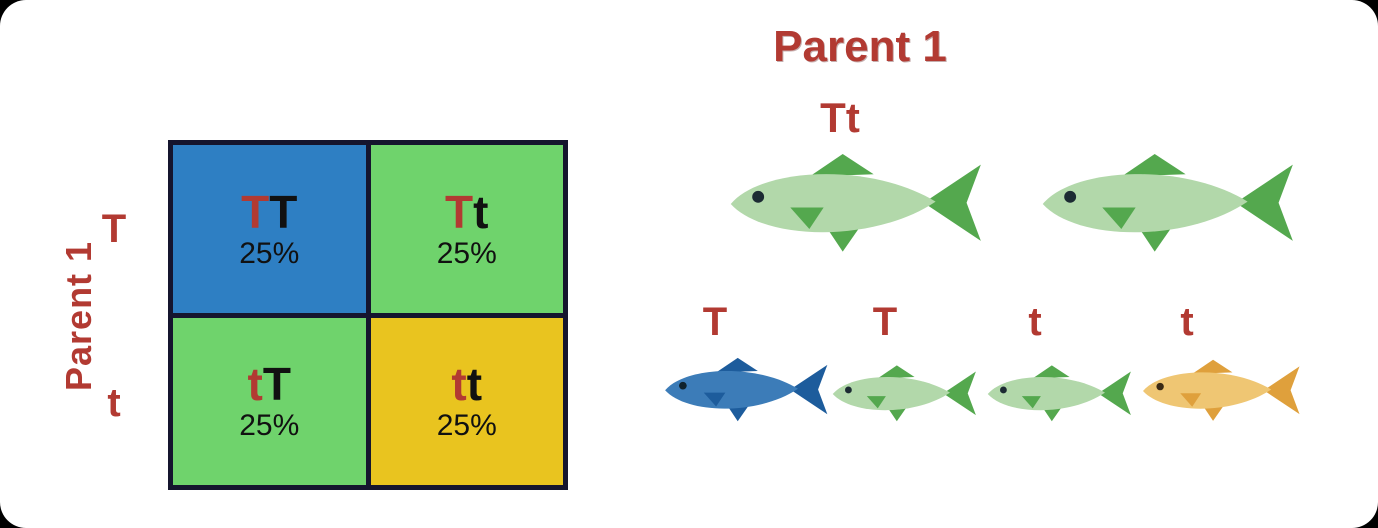 The height and width of the screenshot is (528, 1378). What do you see at coordinates (114, 402) in the screenshot?
I see `row-label-t: t` at bounding box center [114, 402].